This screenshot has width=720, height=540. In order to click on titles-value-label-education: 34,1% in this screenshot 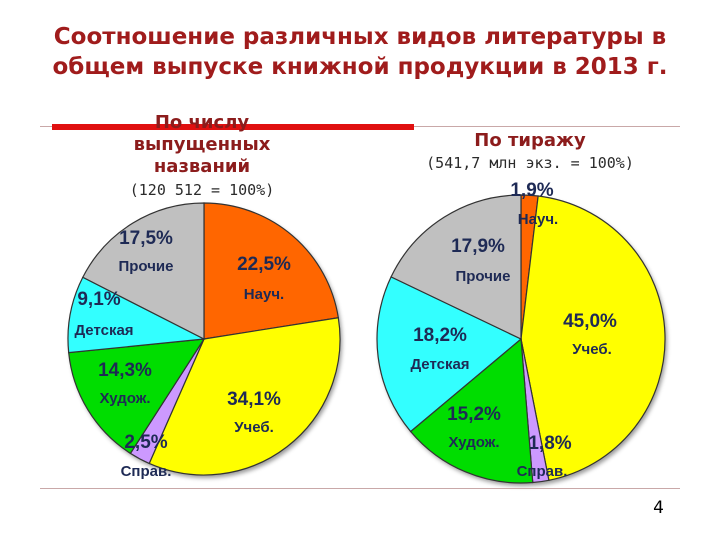, I will do `click(254, 399)`.